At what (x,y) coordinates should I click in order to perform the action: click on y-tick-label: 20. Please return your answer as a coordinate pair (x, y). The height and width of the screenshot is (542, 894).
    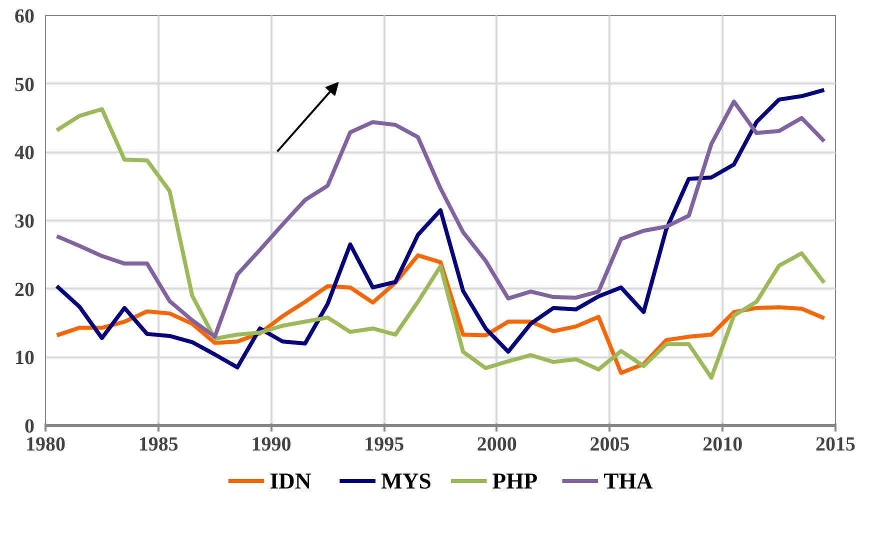
    Looking at the image, I should click on (24, 289).